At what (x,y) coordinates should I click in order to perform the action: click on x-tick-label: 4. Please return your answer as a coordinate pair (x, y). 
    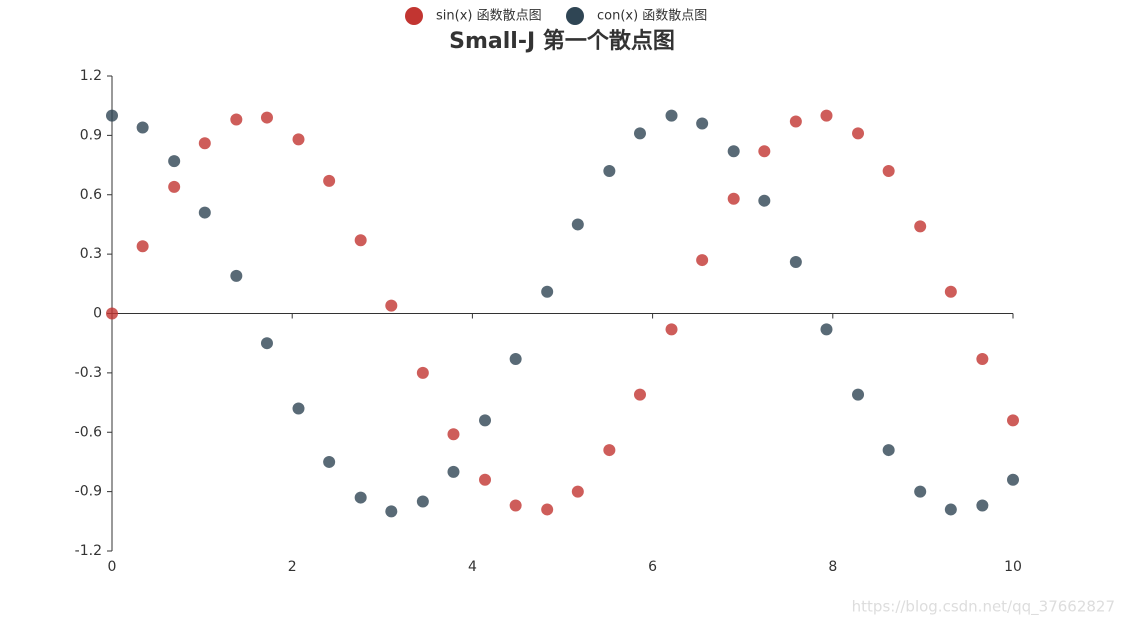
    Looking at the image, I should click on (472, 567).